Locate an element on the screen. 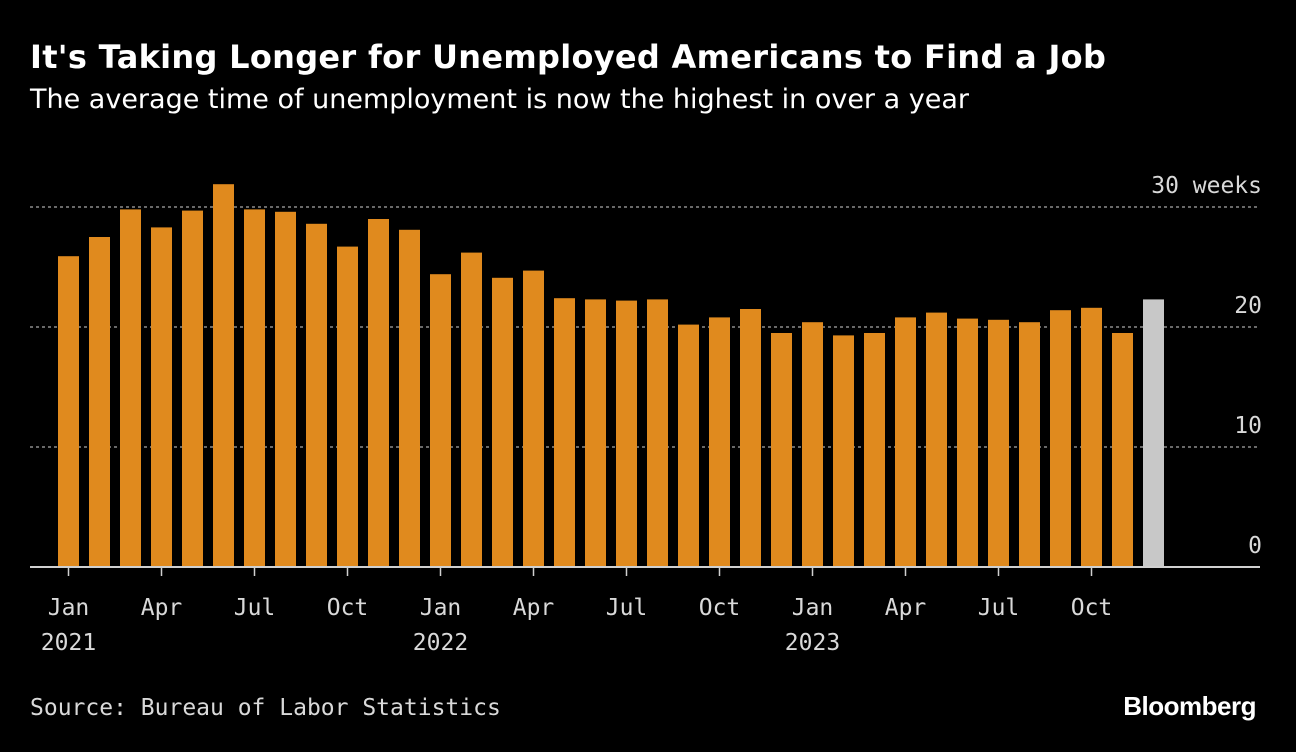 The image size is (1296, 752). y-tick-label: 0 is located at coordinates (1255, 546).